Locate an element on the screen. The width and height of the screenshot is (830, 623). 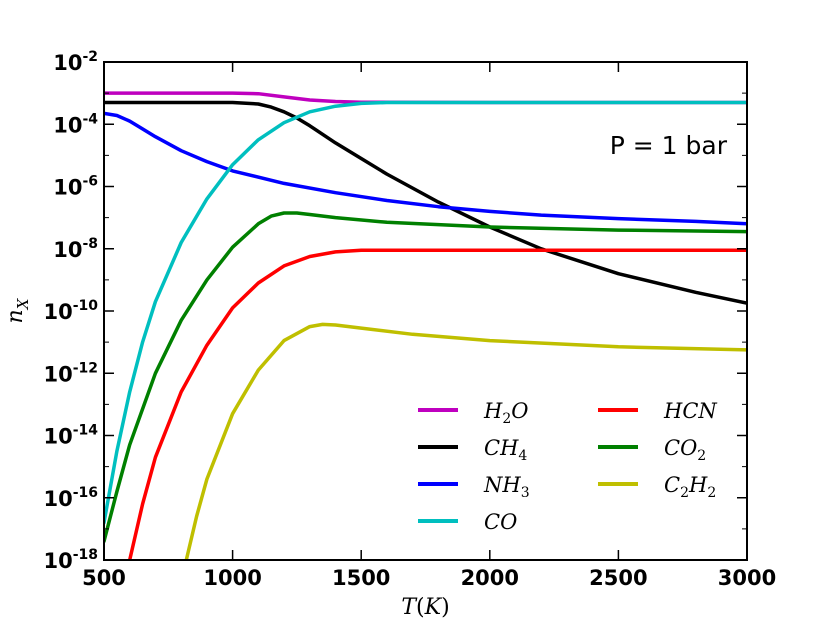
y-tick-label: 10⁻¹⁸ is located at coordinates (70, 560).